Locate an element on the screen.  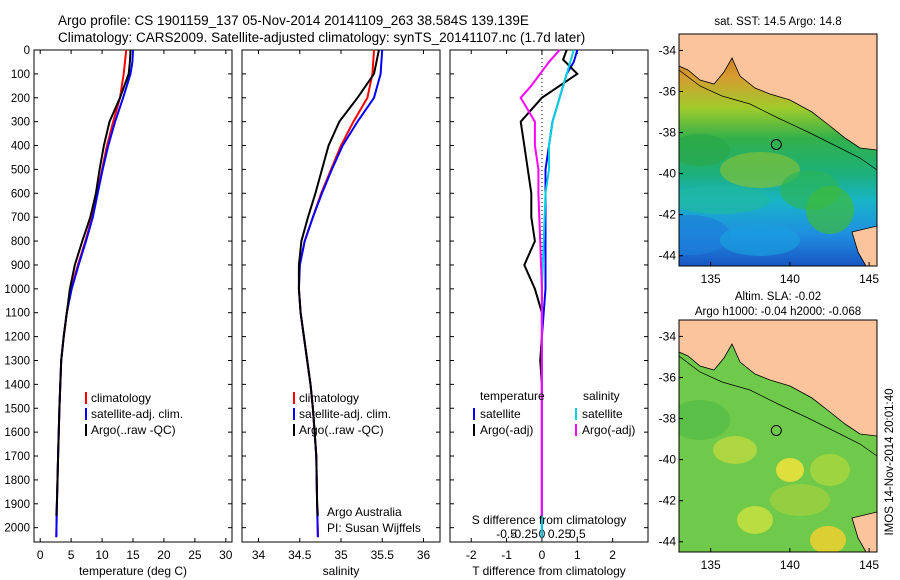
x-tick-label: 35.5 is located at coordinates (383, 555).